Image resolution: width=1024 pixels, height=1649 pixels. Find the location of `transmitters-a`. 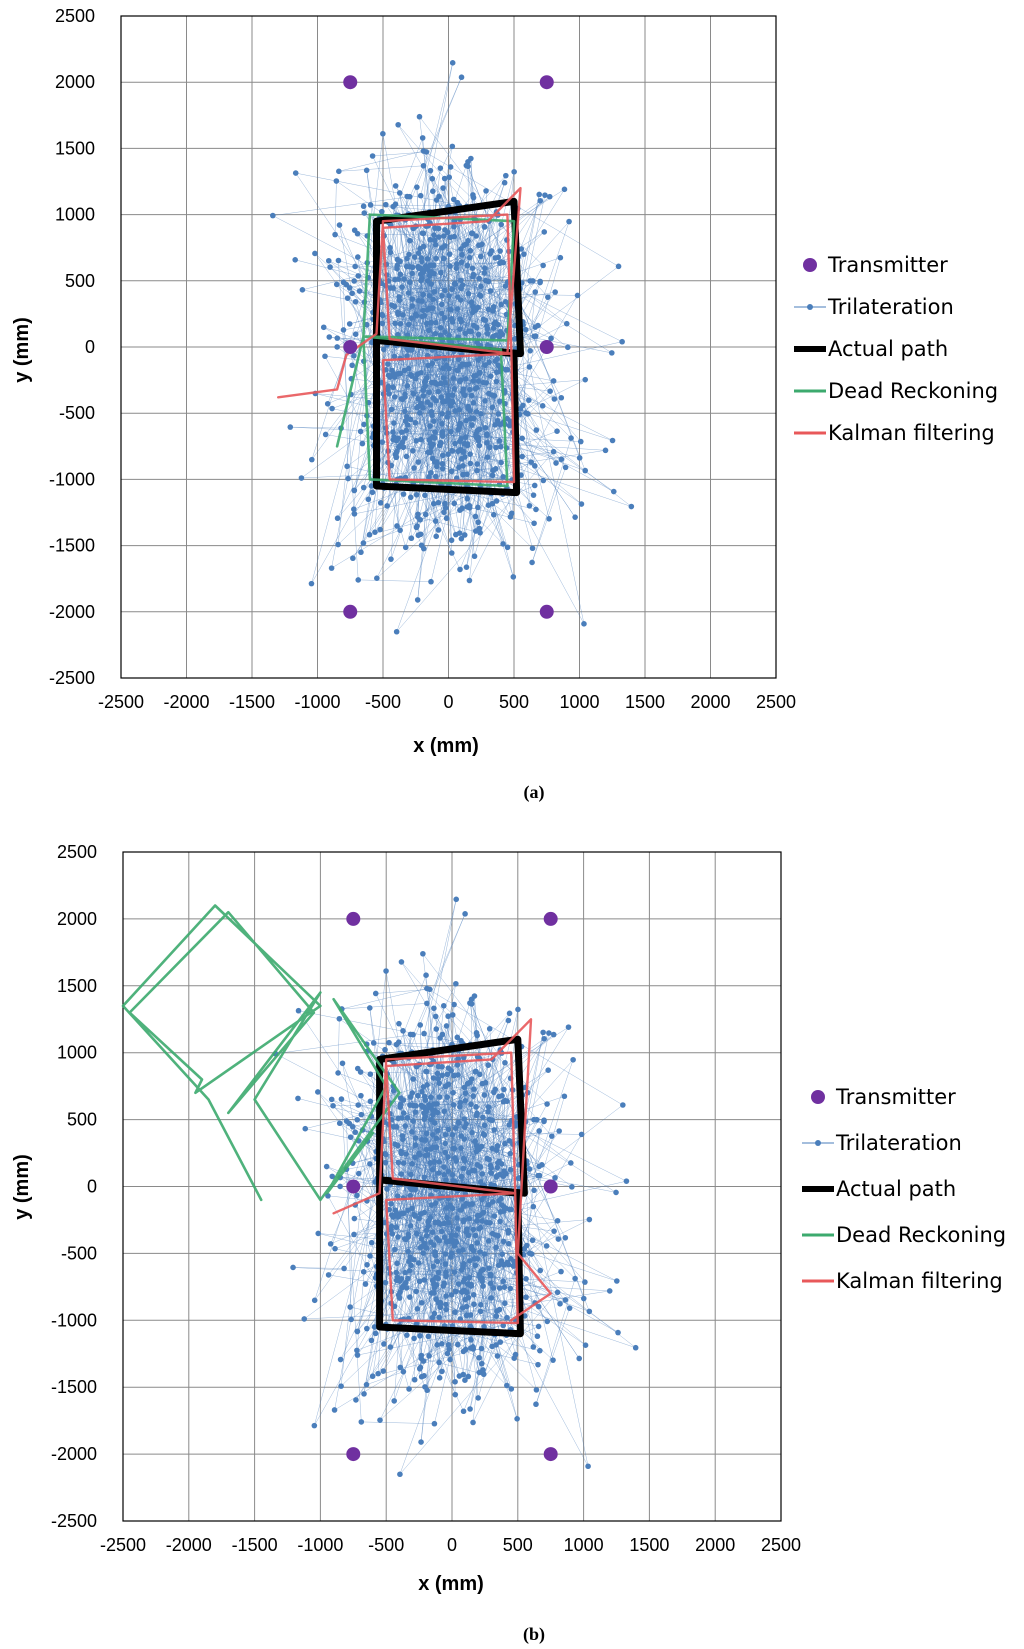

transmitters-a is located at coordinates (448, 347).